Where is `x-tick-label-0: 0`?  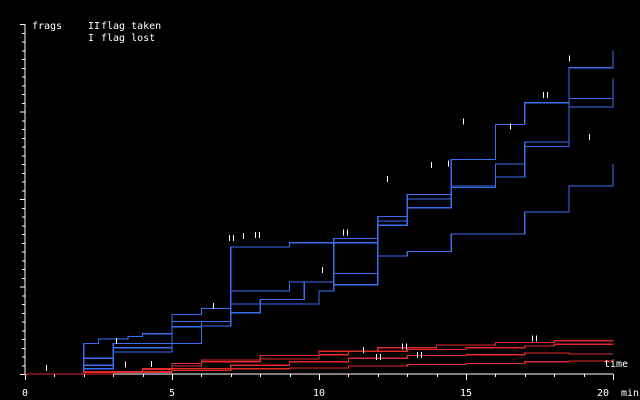 x-tick-label-0: 0 is located at coordinates (25, 393).